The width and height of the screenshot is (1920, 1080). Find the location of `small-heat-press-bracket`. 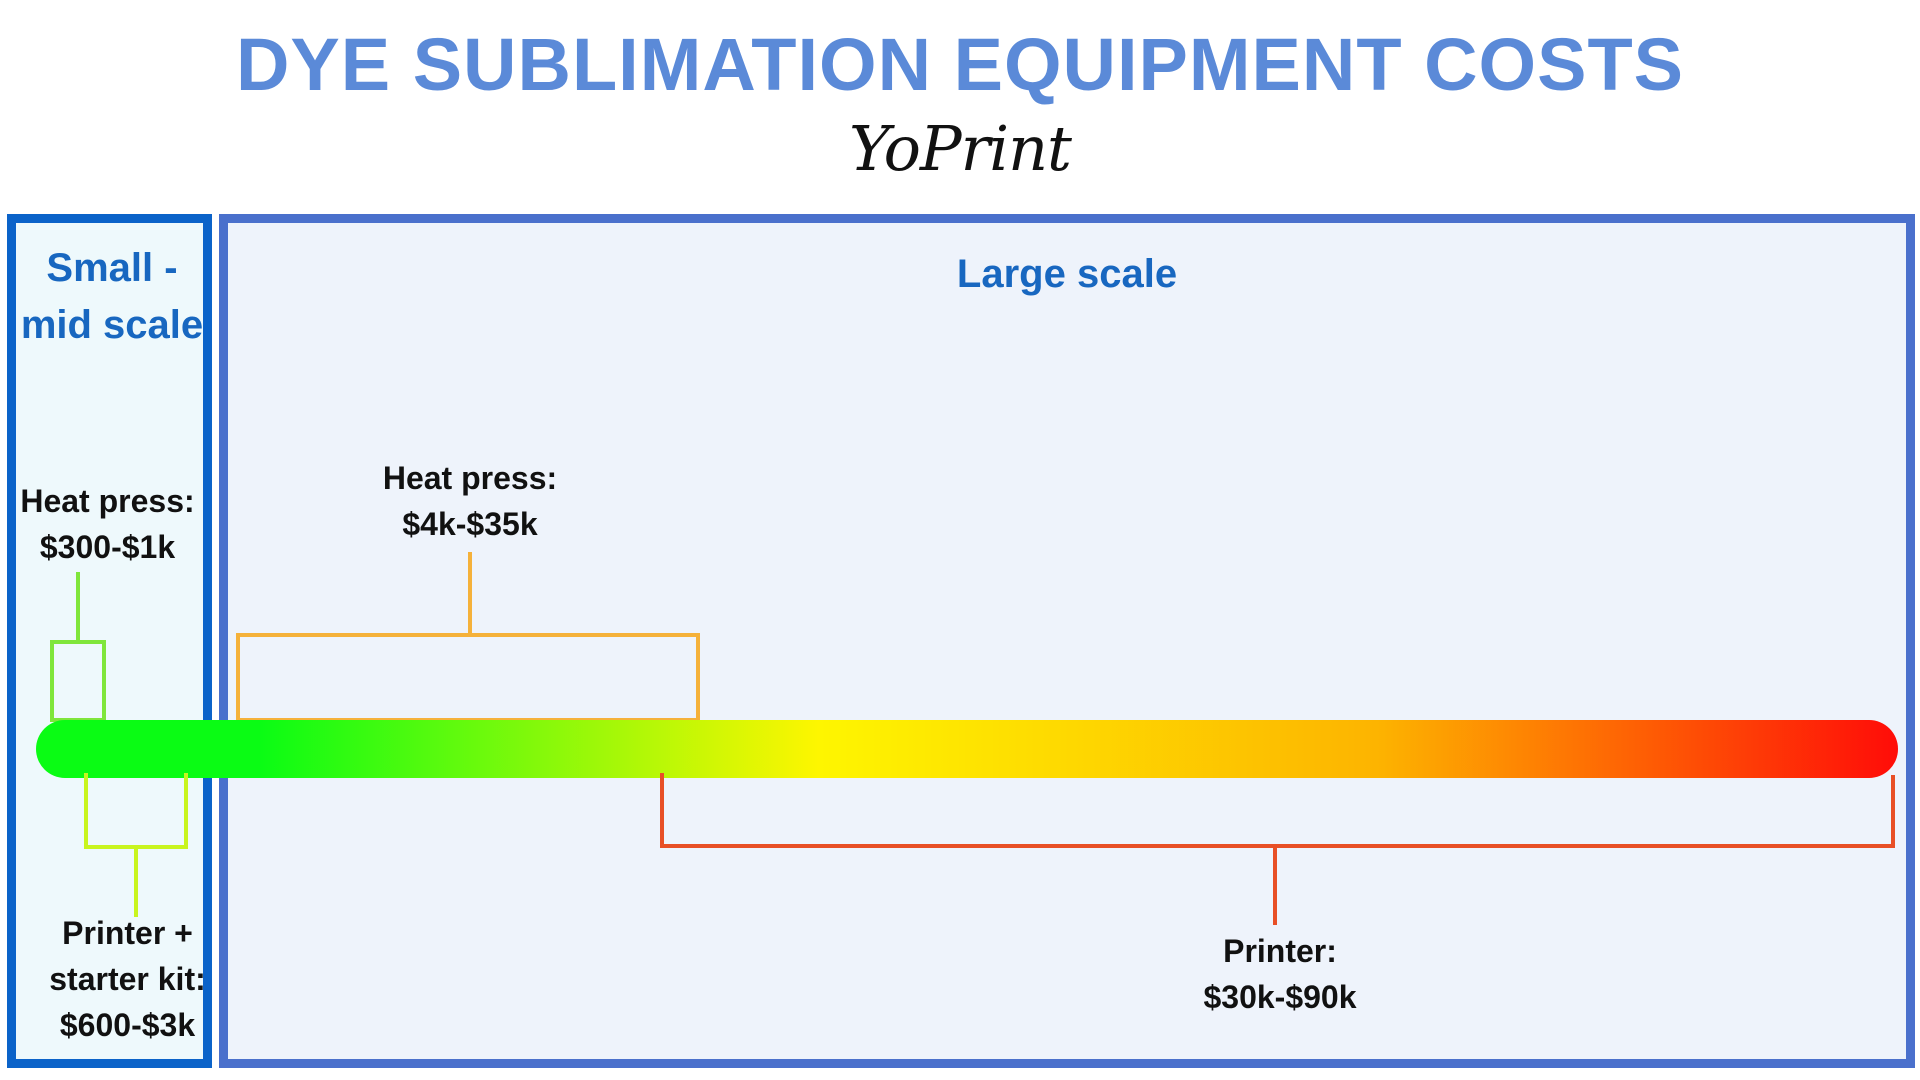

small-heat-press-bracket is located at coordinates (78, 647).